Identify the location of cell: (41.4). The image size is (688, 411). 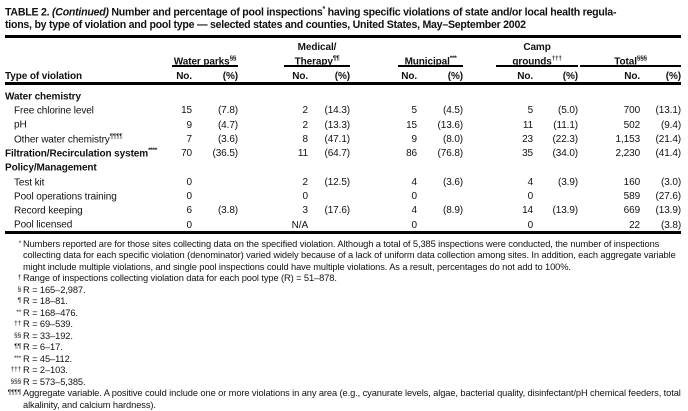
(668, 154).